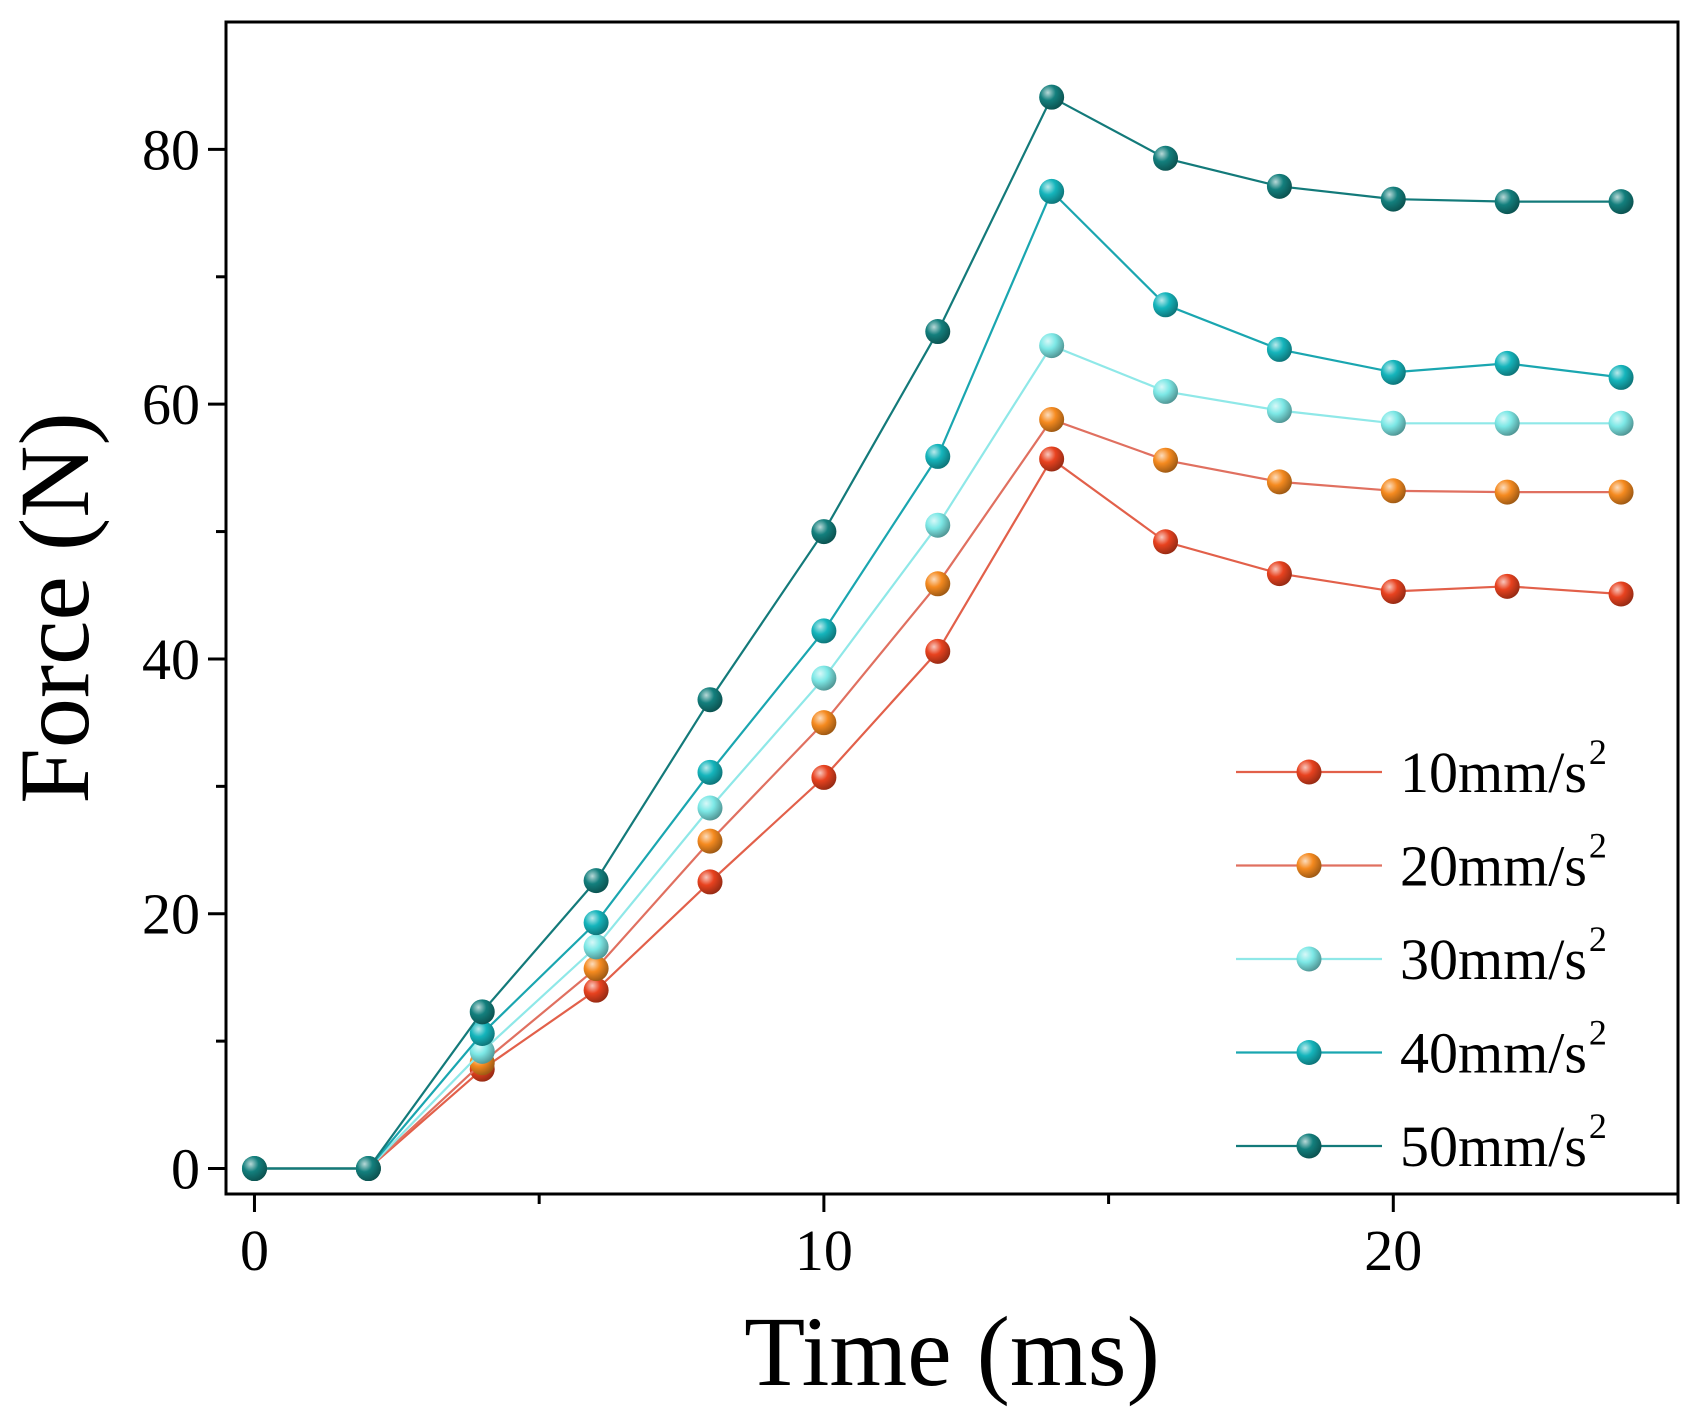 The height and width of the screenshot is (1419, 1684). What do you see at coordinates (55, 608) in the screenshot?
I see `y-axis-title: Force (N)` at bounding box center [55, 608].